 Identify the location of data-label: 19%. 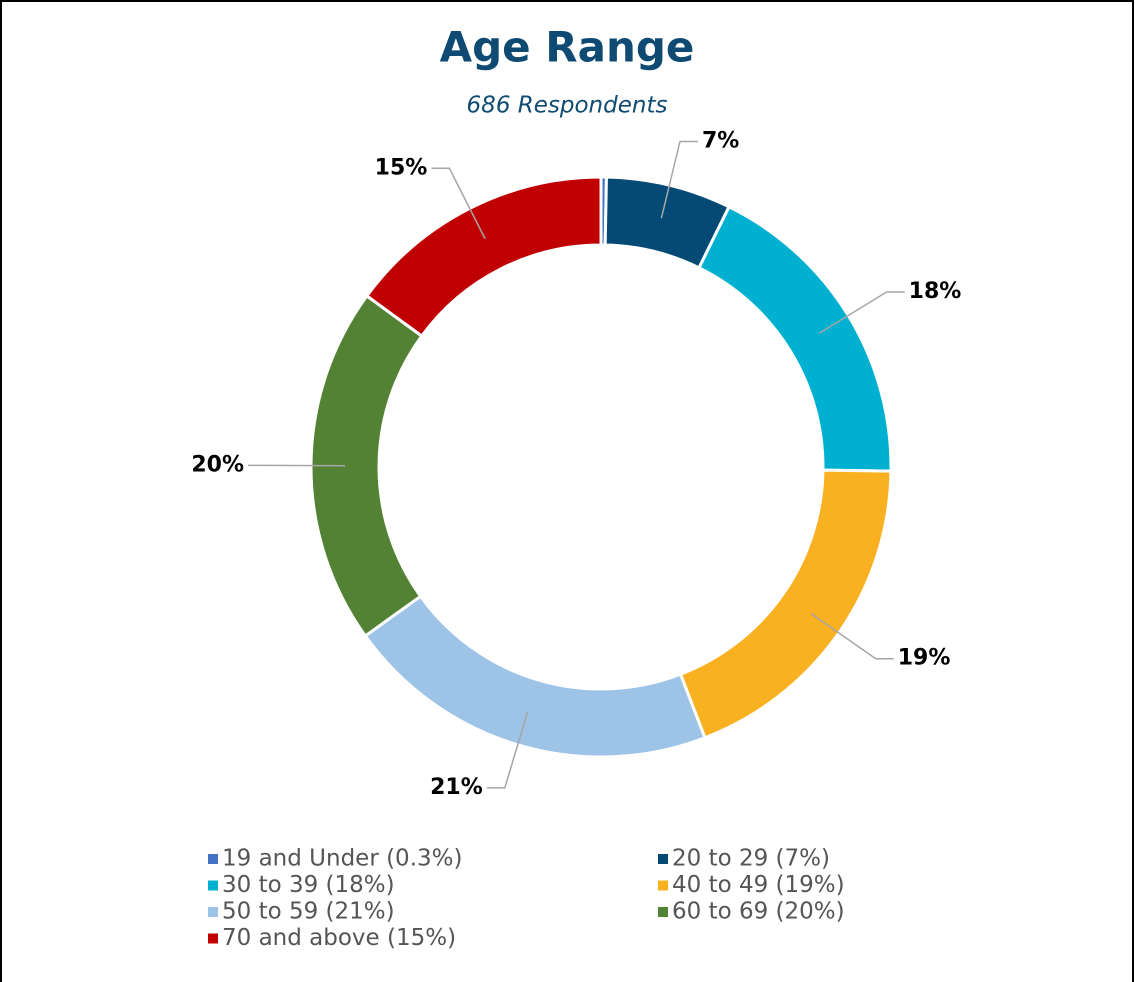
(924, 658).